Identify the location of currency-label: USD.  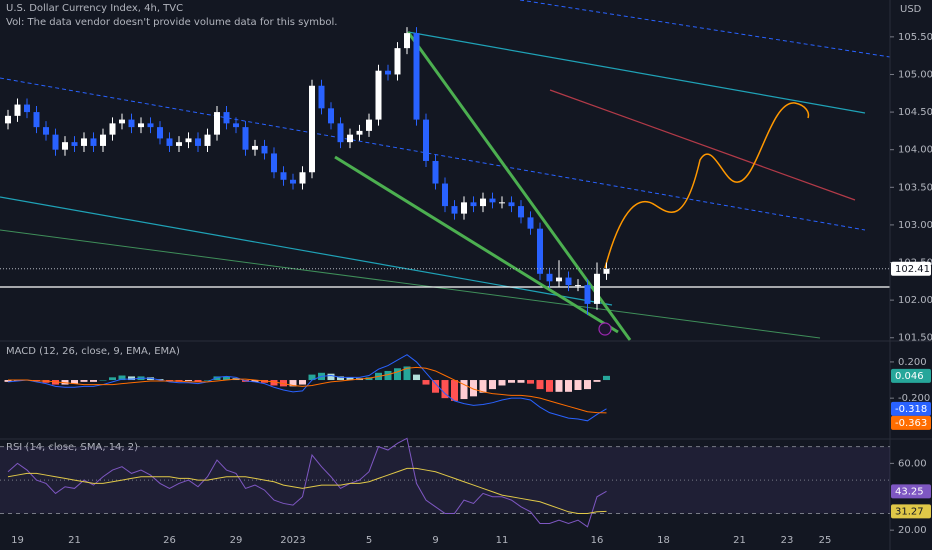
(911, 9).